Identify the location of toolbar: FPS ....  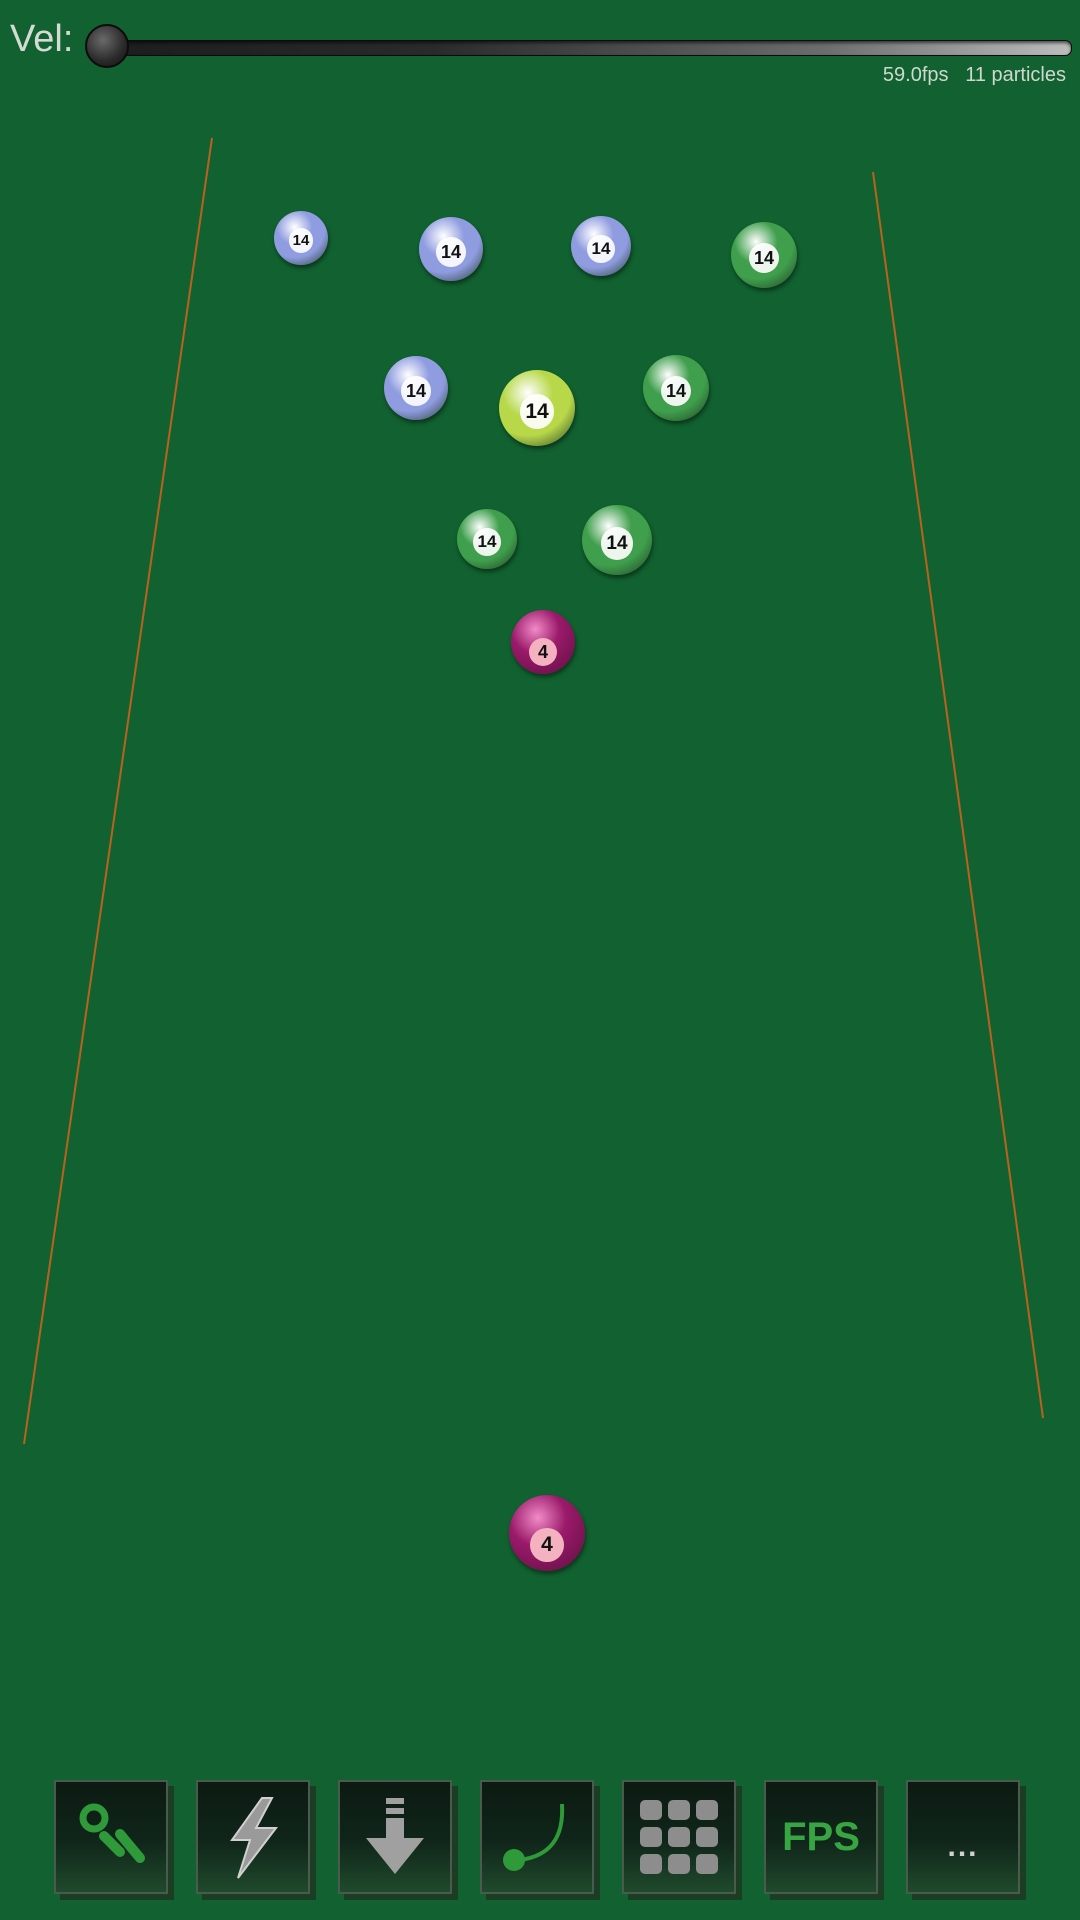
(542, 1839).